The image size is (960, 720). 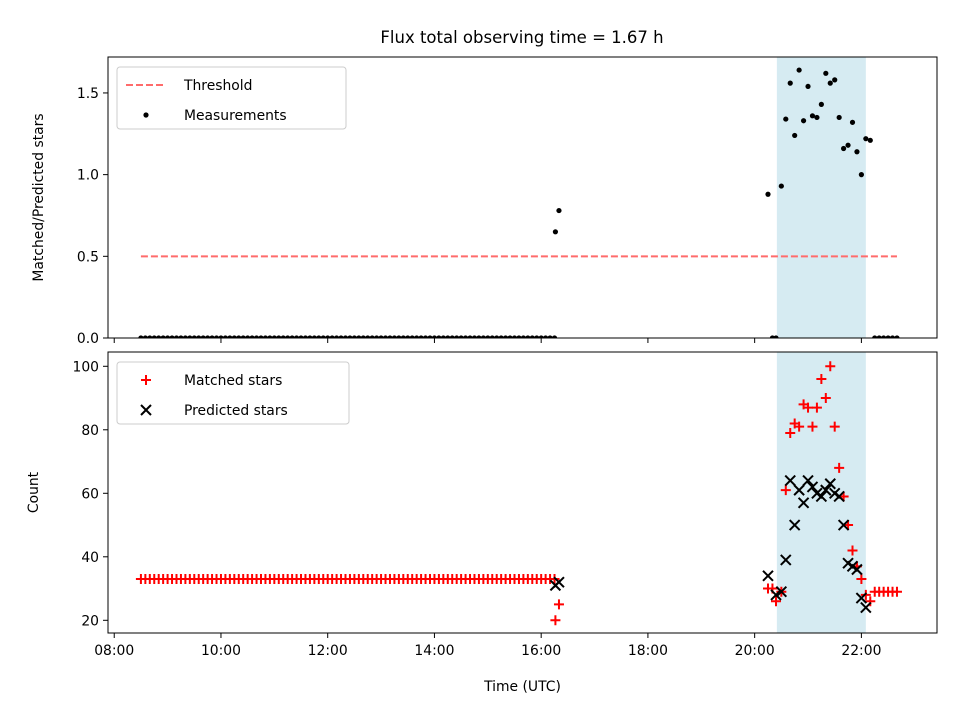 What do you see at coordinates (114, 651) in the screenshot?
I see `x-tick-label: 08:00` at bounding box center [114, 651].